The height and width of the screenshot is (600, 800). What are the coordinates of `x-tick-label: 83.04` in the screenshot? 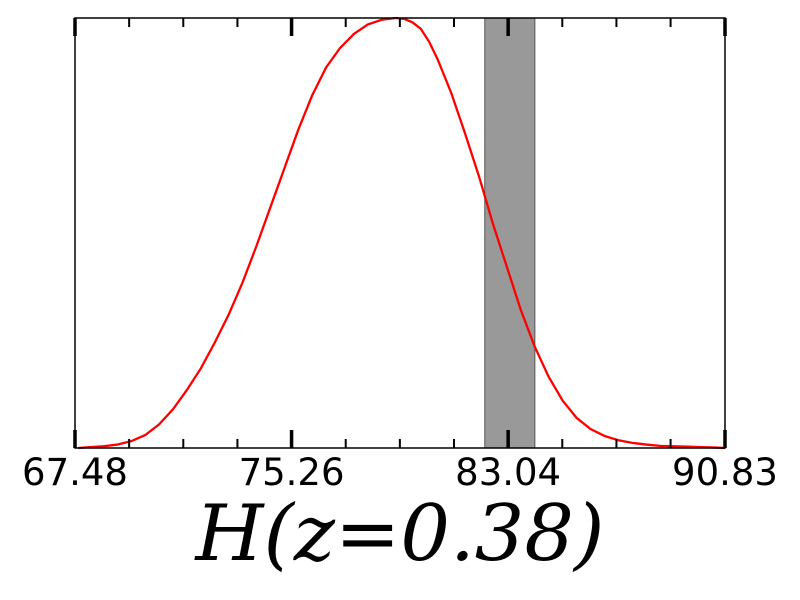 It's located at (508, 472).